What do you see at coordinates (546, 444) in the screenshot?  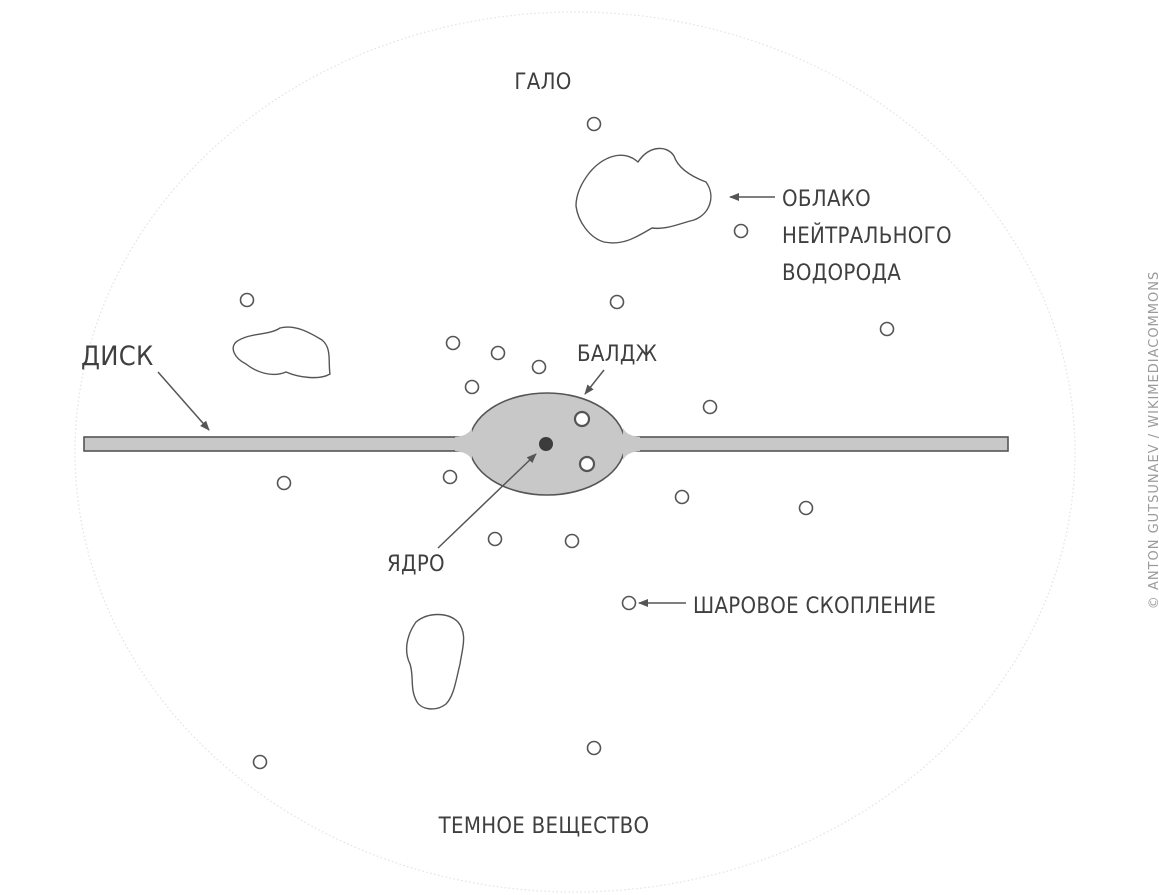 I see `galactic-core` at bounding box center [546, 444].